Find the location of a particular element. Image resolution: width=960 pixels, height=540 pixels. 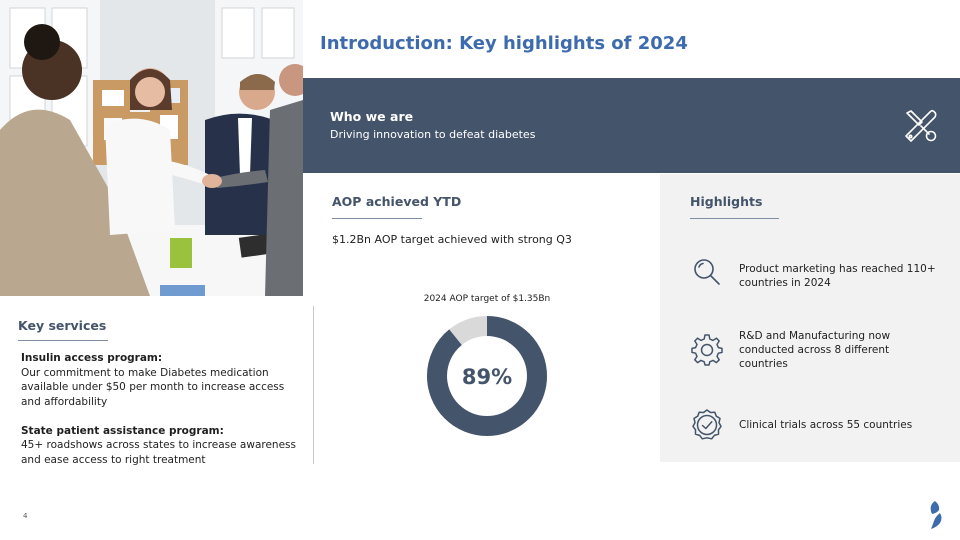

donut-achieved-arc is located at coordinates (487, 376).